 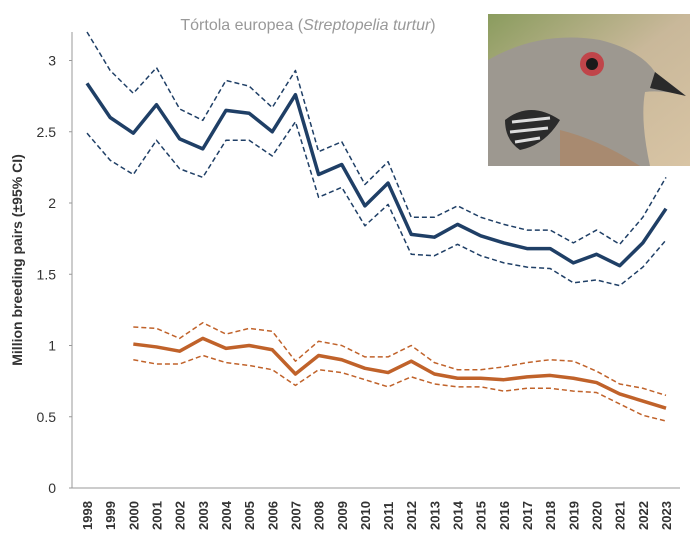 What do you see at coordinates (241, 25) in the screenshot?
I see `title-text: Tórtola europea (` at bounding box center [241, 25].